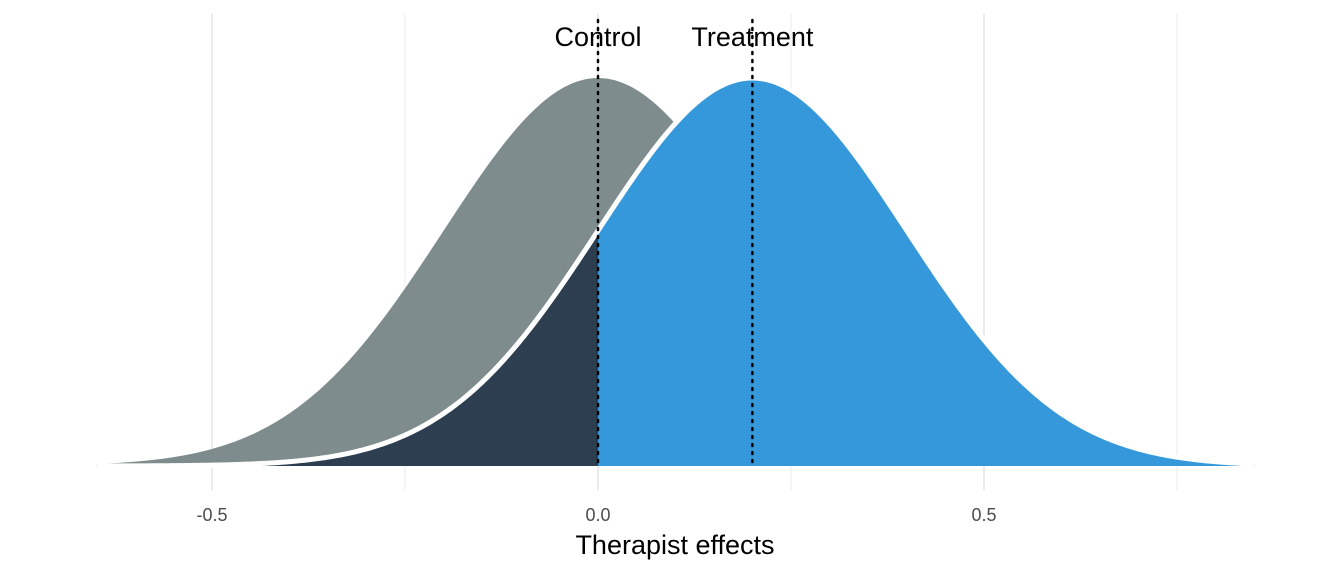  I want to click on reference-label-control: Control, so click(597, 37).